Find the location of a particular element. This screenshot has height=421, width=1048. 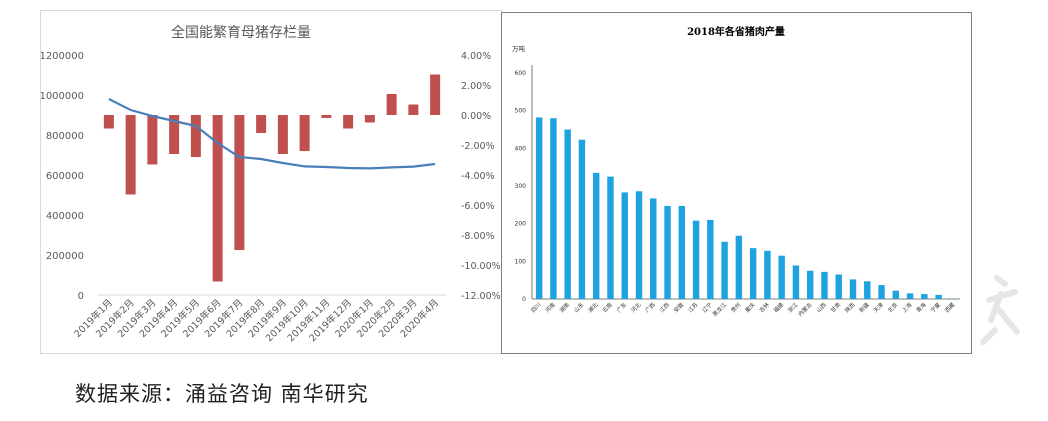

x-tick: 广西 is located at coordinates (650, 307).